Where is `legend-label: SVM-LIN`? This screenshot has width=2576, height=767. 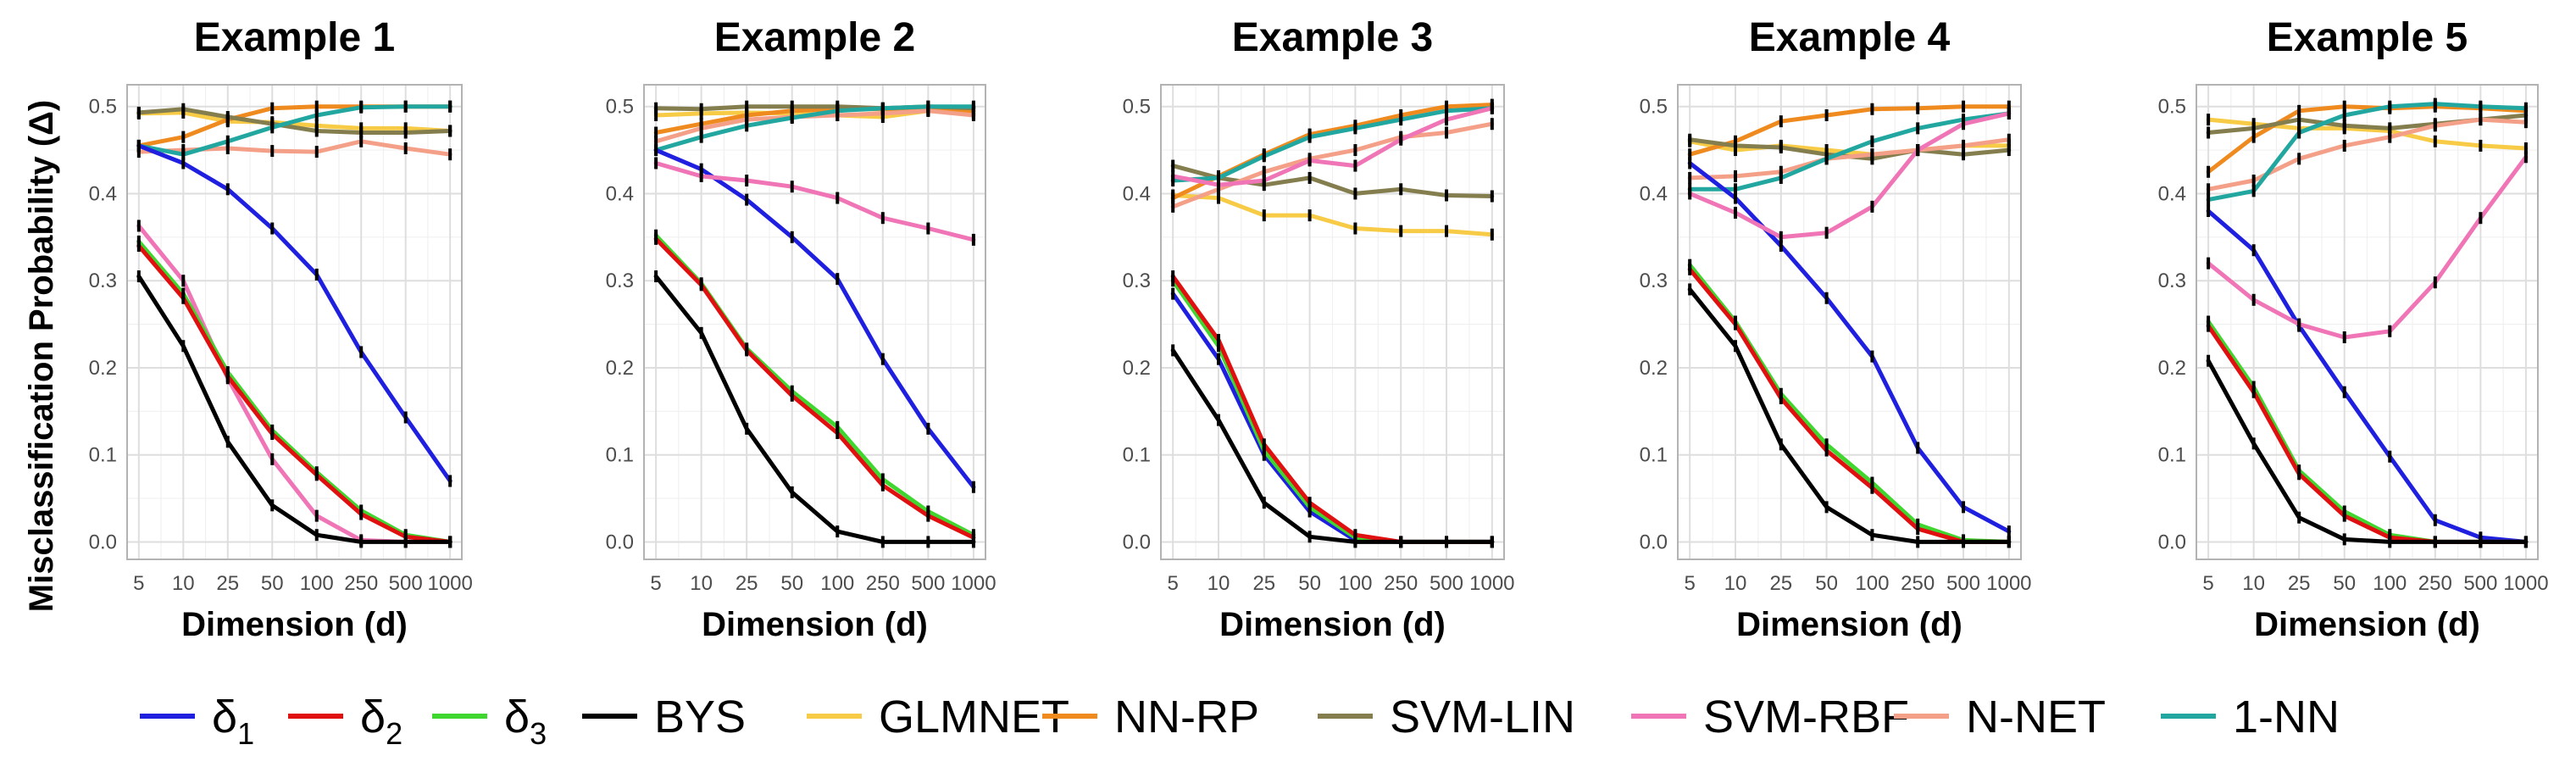
legend-label: SVM-LIN is located at coordinates (1482, 717).